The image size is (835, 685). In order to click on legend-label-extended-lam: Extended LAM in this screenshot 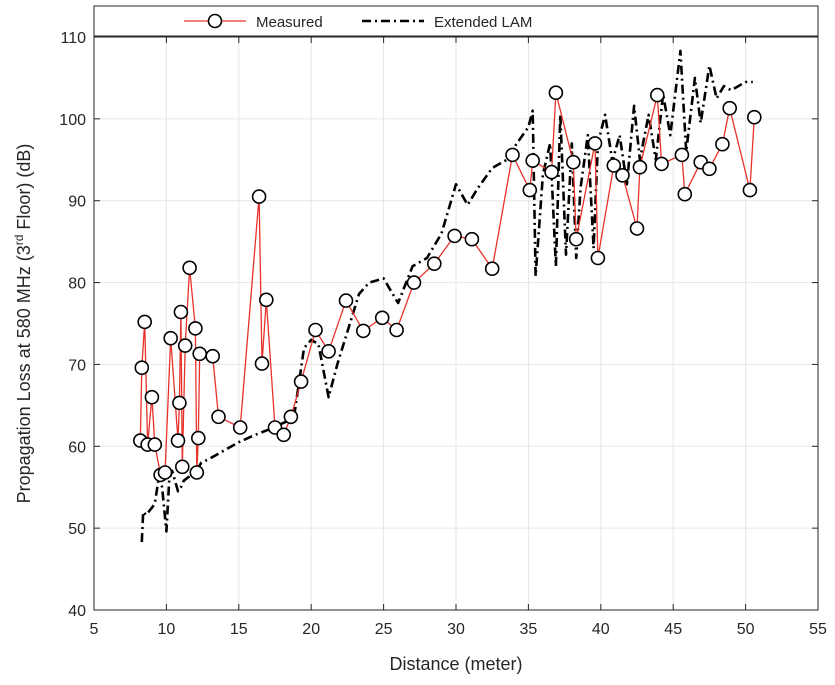, I will do `click(483, 22)`.